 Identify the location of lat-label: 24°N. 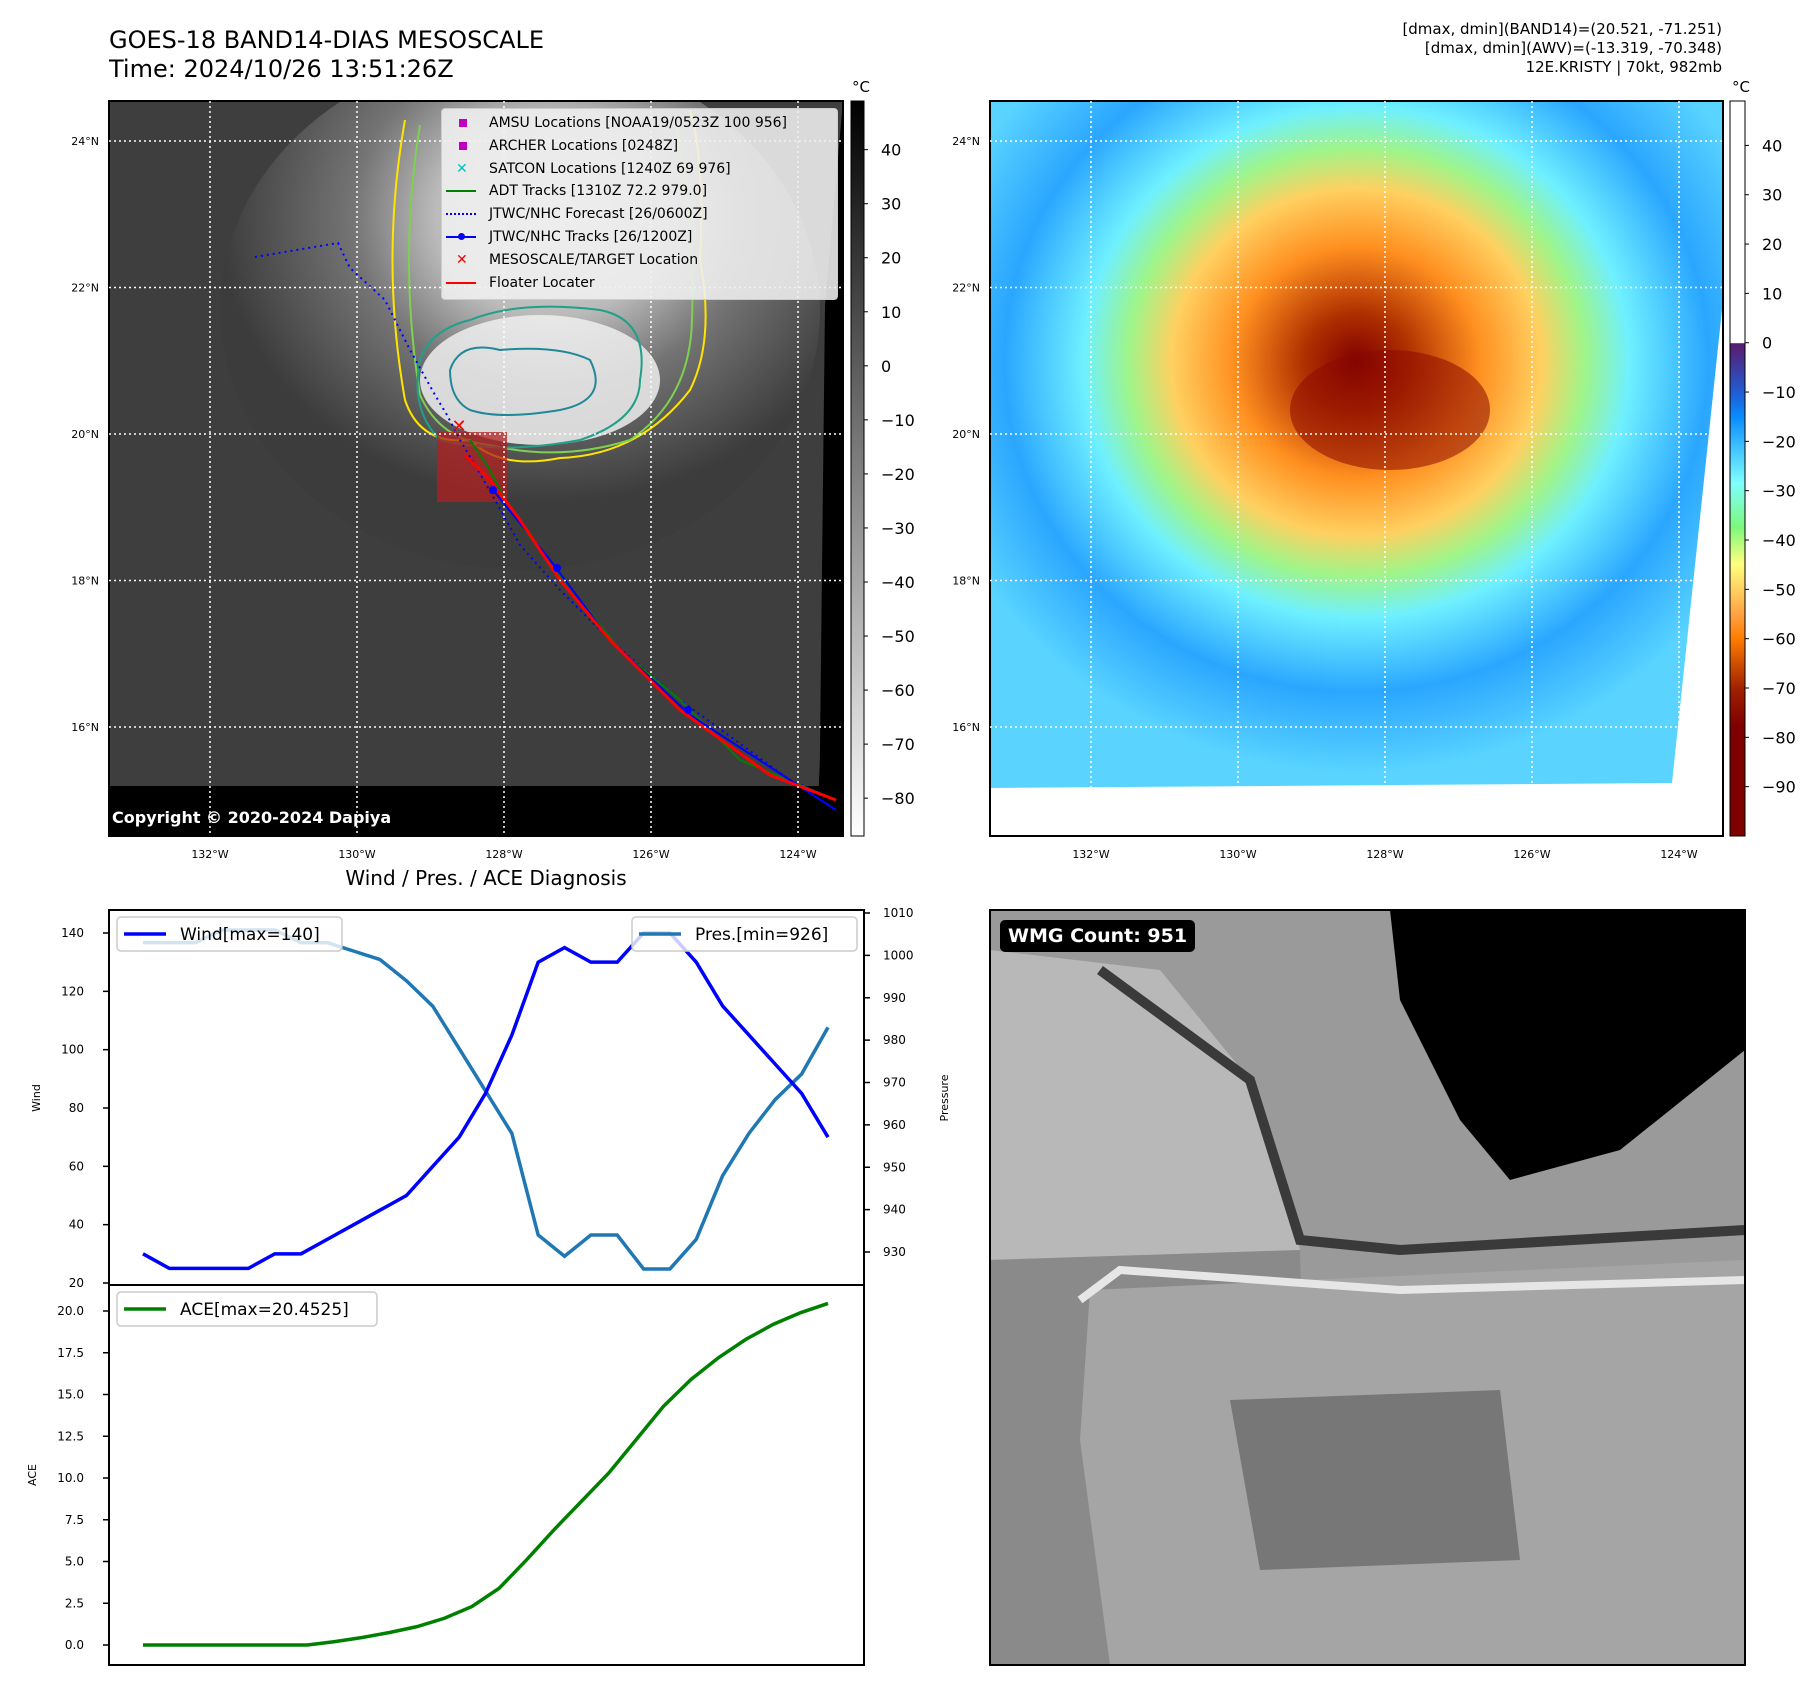
(966, 141).